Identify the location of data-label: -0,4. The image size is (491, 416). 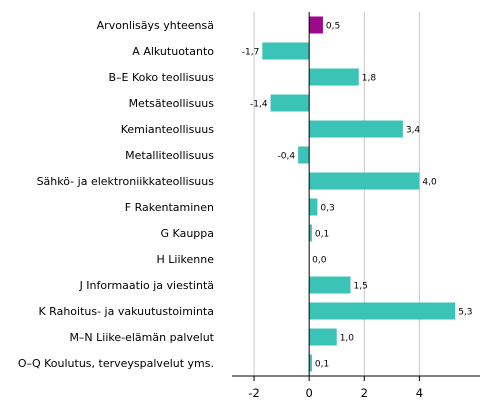
(287, 157).